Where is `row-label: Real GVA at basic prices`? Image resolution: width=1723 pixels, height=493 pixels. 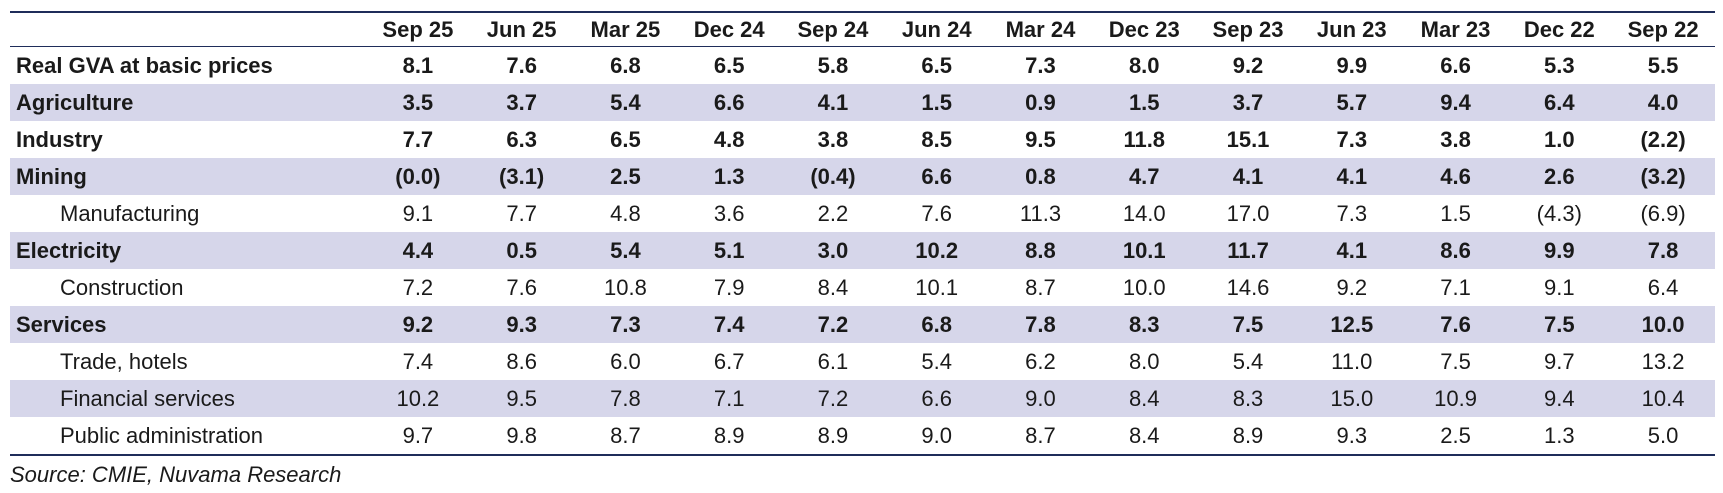 row-label: Real GVA at basic prices is located at coordinates (144, 65).